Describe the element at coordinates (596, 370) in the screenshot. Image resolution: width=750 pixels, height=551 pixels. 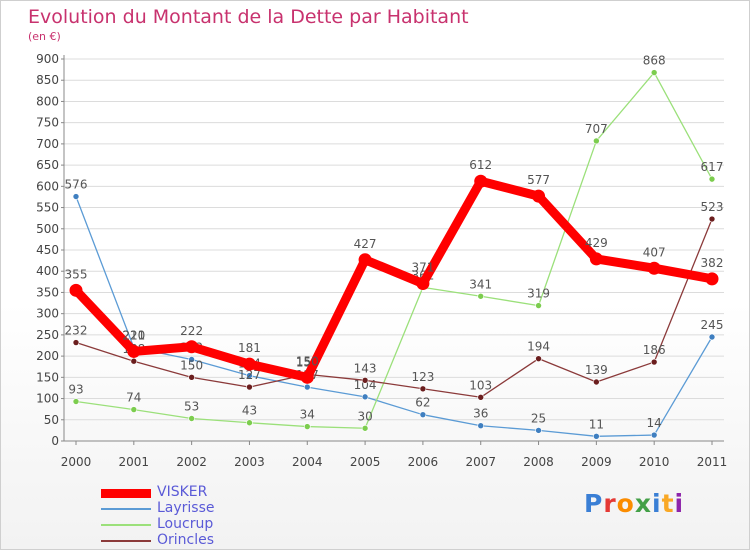
I see `data-label-orincles: 139` at that location.